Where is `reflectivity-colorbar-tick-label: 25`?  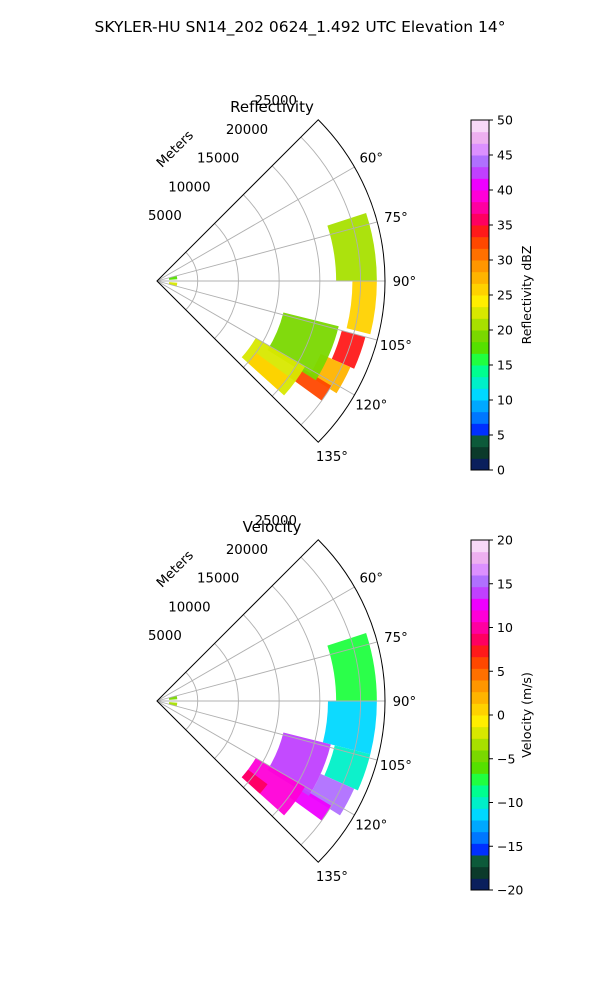
reflectivity-colorbar-tick-label: 25 is located at coordinates (505, 295).